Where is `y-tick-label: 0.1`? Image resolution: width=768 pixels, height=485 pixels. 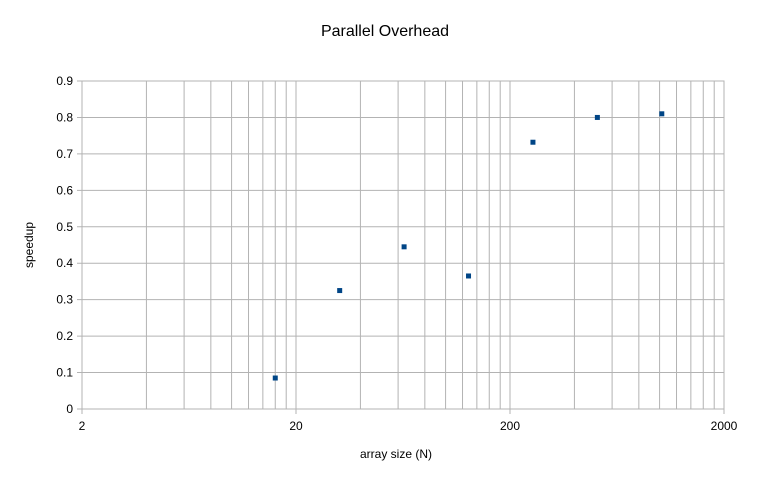
y-tick-label: 0.1 is located at coordinates (64, 373).